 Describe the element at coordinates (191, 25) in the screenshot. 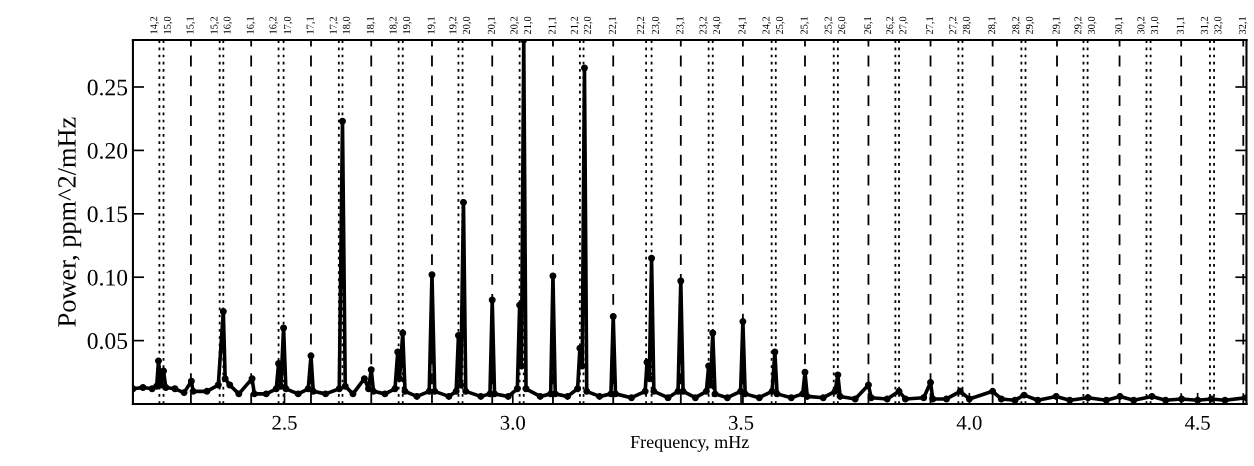

I see `annotation: 15,1` at that location.